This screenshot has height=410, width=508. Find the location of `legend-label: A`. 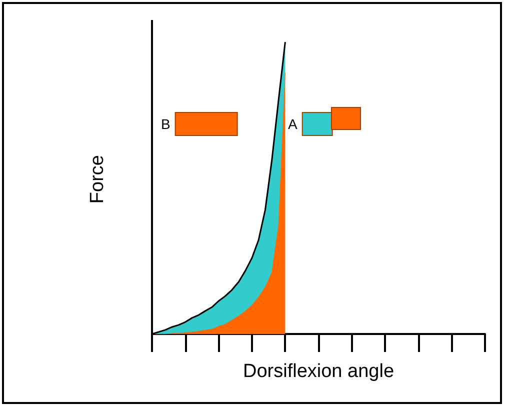

legend-label: A is located at coordinates (293, 124).